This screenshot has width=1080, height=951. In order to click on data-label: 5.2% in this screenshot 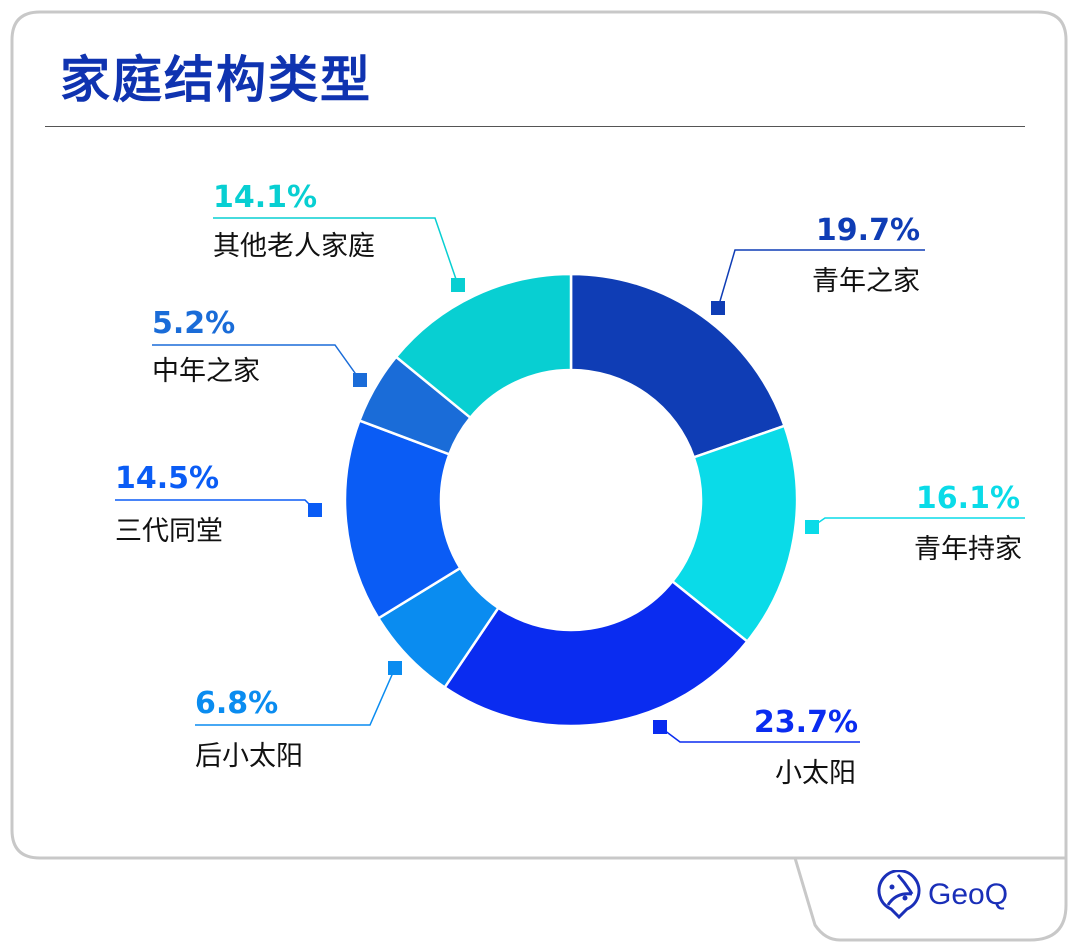, I will do `click(193, 323)`.